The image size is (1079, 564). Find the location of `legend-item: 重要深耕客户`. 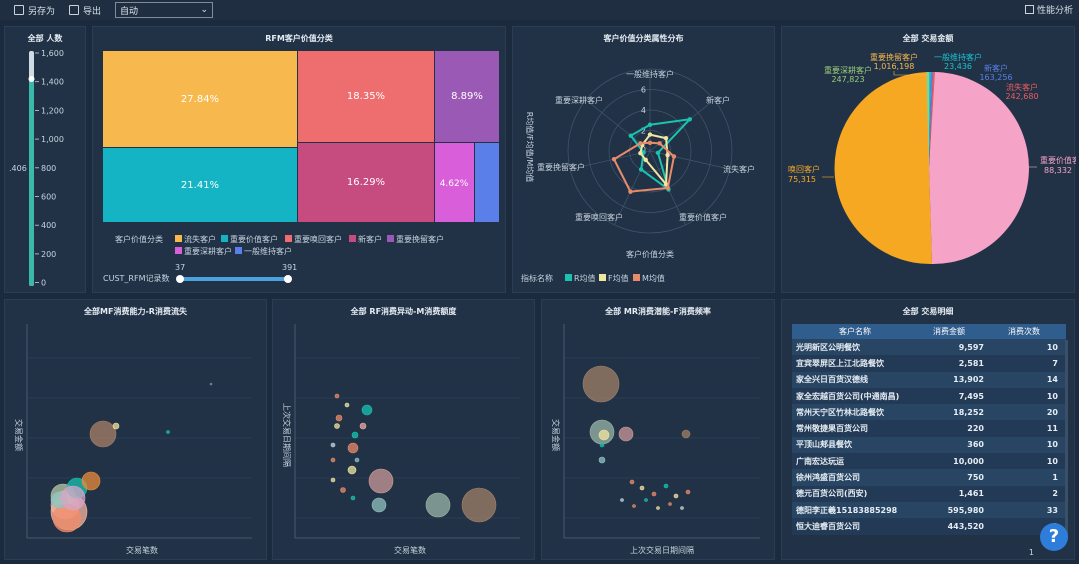

legend-item: 重要深耕客户 is located at coordinates (208, 251).